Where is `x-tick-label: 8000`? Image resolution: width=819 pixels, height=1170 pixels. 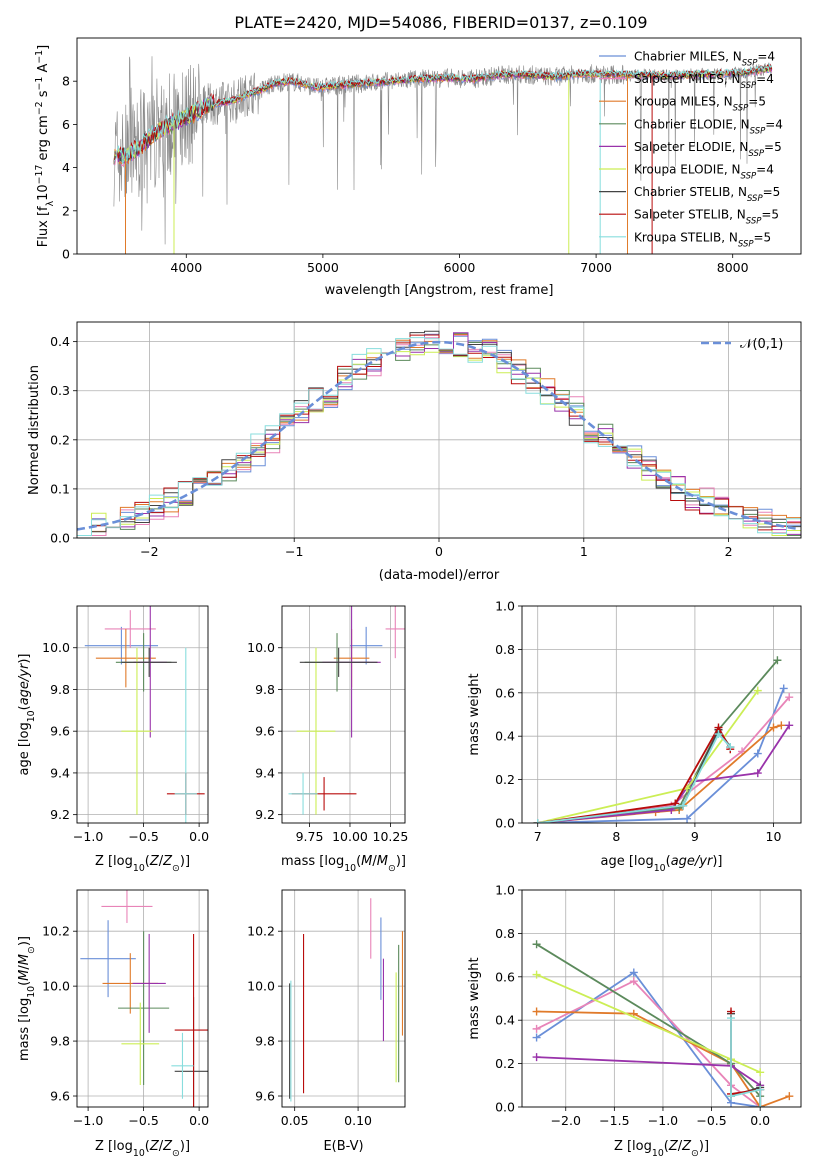
x-tick-label: 8000 is located at coordinates (733, 267).